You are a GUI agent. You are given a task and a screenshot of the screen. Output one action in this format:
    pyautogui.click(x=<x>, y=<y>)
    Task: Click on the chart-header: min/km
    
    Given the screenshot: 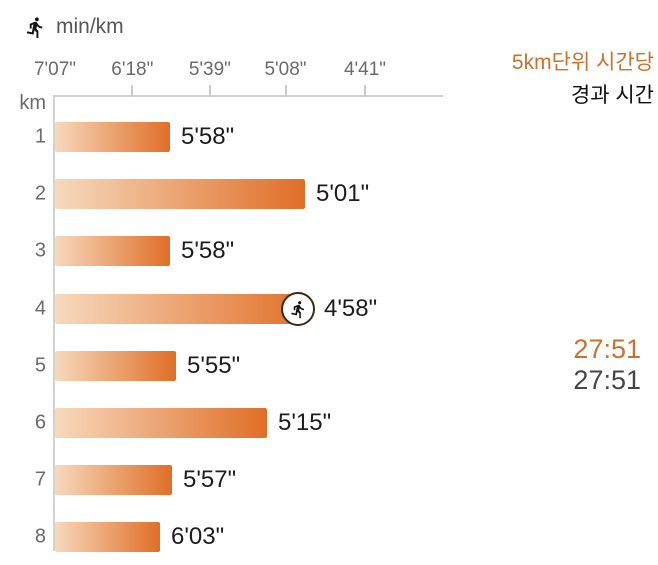 What is the action you would take?
    pyautogui.click(x=74, y=27)
    